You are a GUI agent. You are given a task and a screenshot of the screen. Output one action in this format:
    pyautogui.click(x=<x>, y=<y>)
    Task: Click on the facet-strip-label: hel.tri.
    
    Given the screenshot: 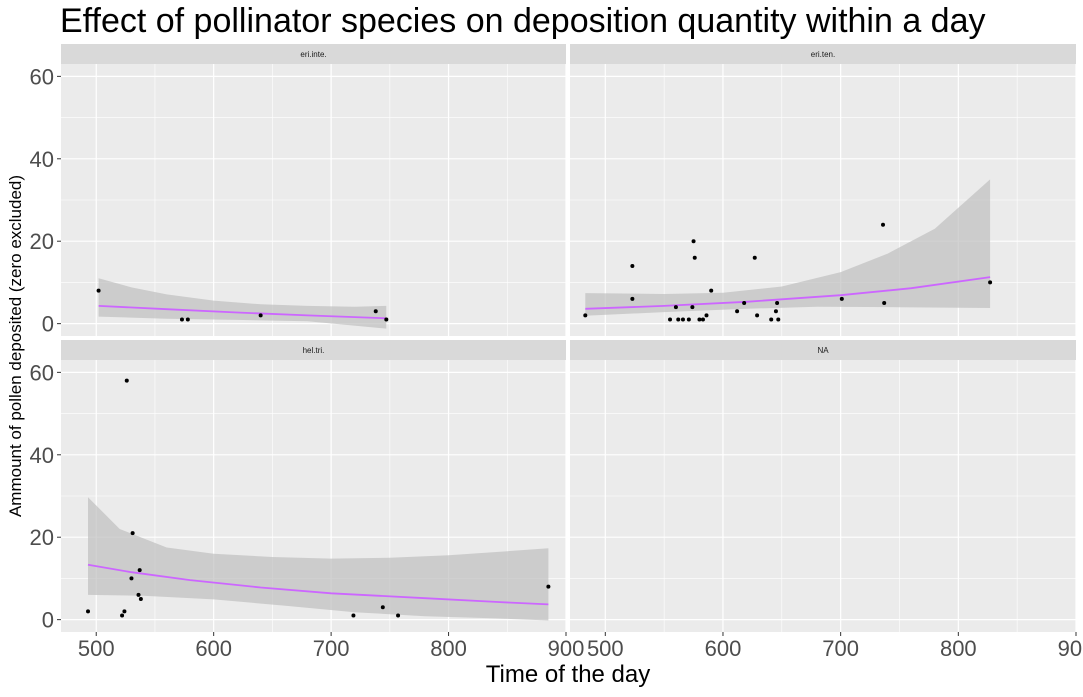 What is the action you would take?
    pyautogui.click(x=314, y=350)
    